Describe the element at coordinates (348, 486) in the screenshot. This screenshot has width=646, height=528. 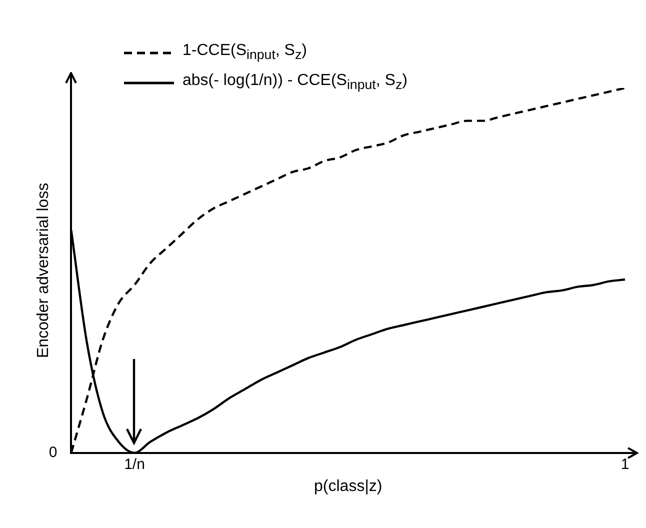
I see `x-axis-title: p(class|z)` at that location.